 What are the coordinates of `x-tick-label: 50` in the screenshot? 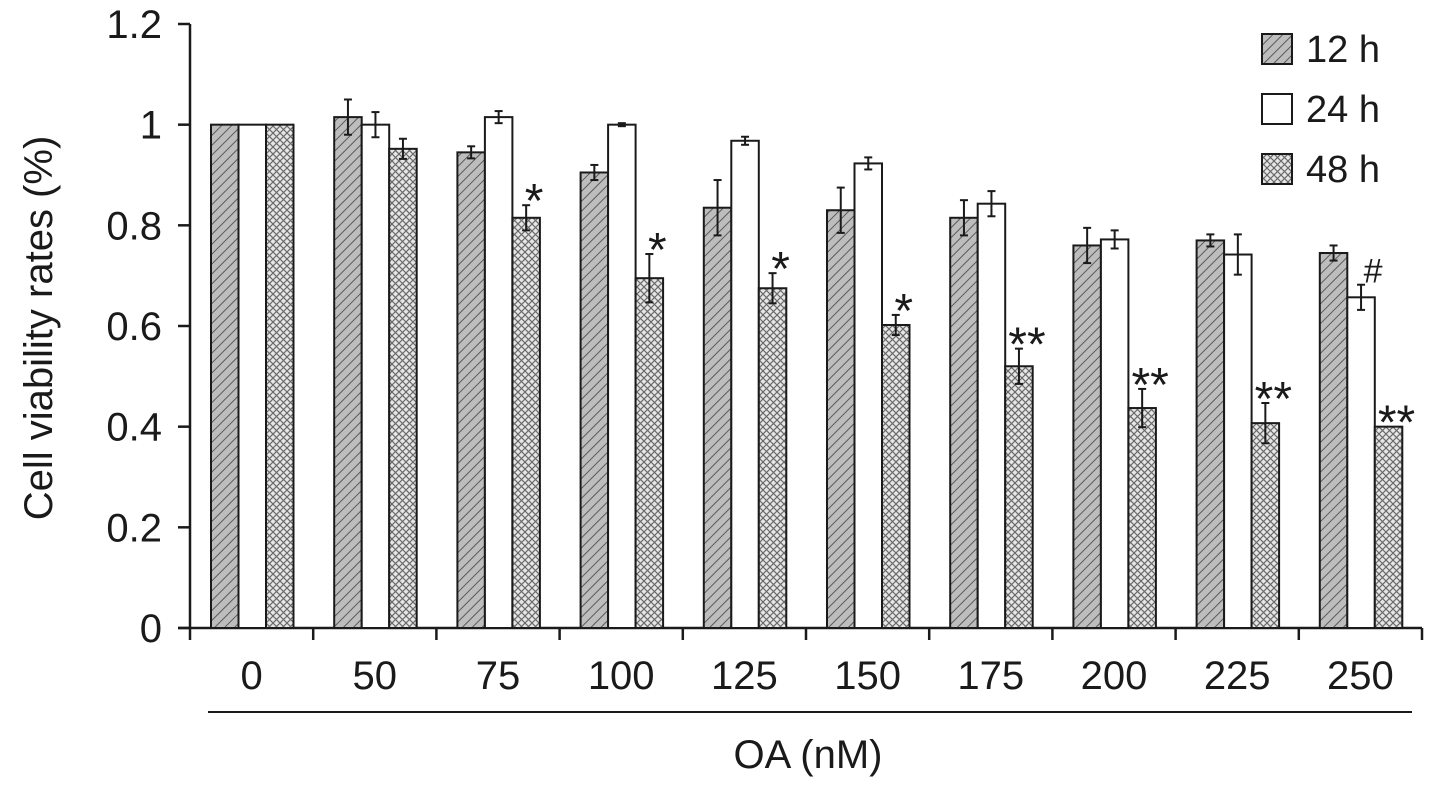 It's located at (375, 676).